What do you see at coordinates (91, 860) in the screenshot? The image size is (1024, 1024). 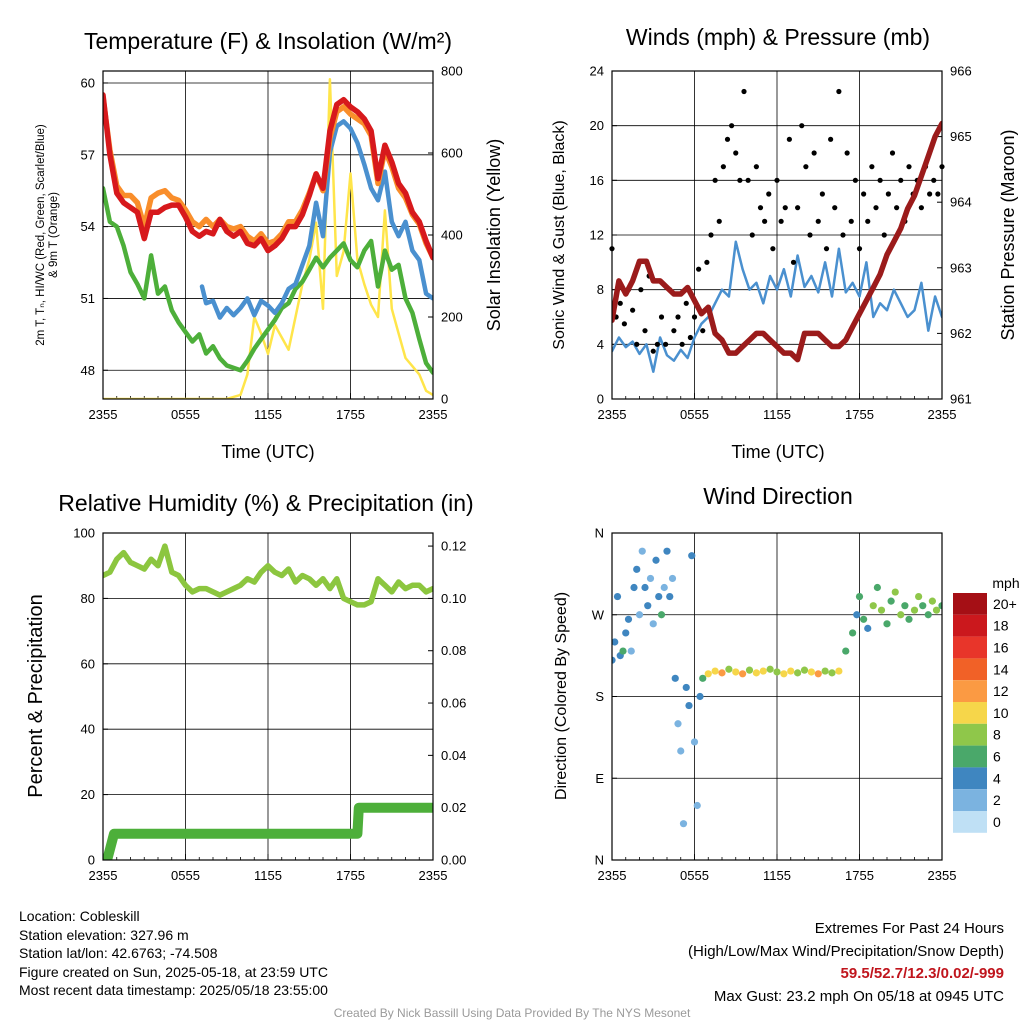 I see `rh-ytick-label: 0` at bounding box center [91, 860].